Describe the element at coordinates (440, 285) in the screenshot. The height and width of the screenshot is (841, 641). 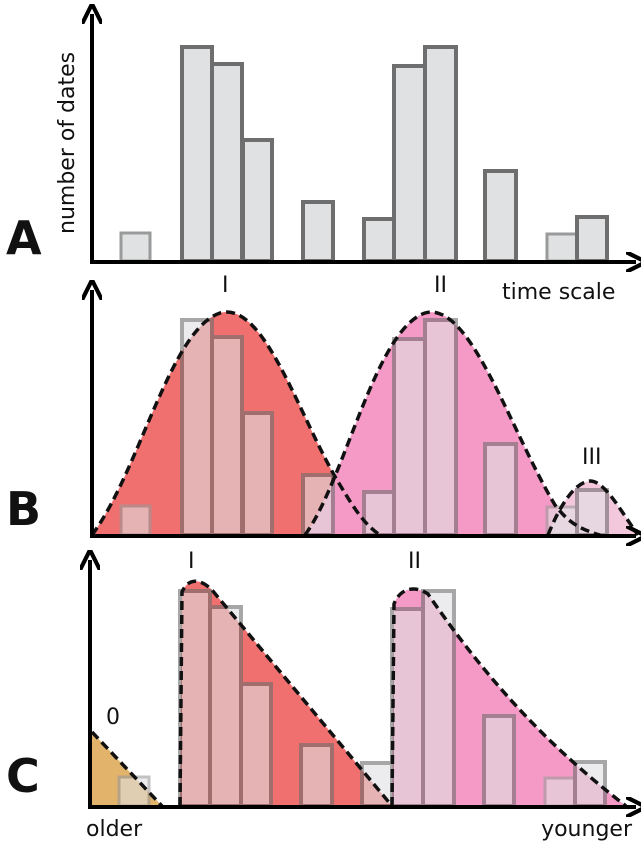
I see `peak-label-b-ii: II` at that location.